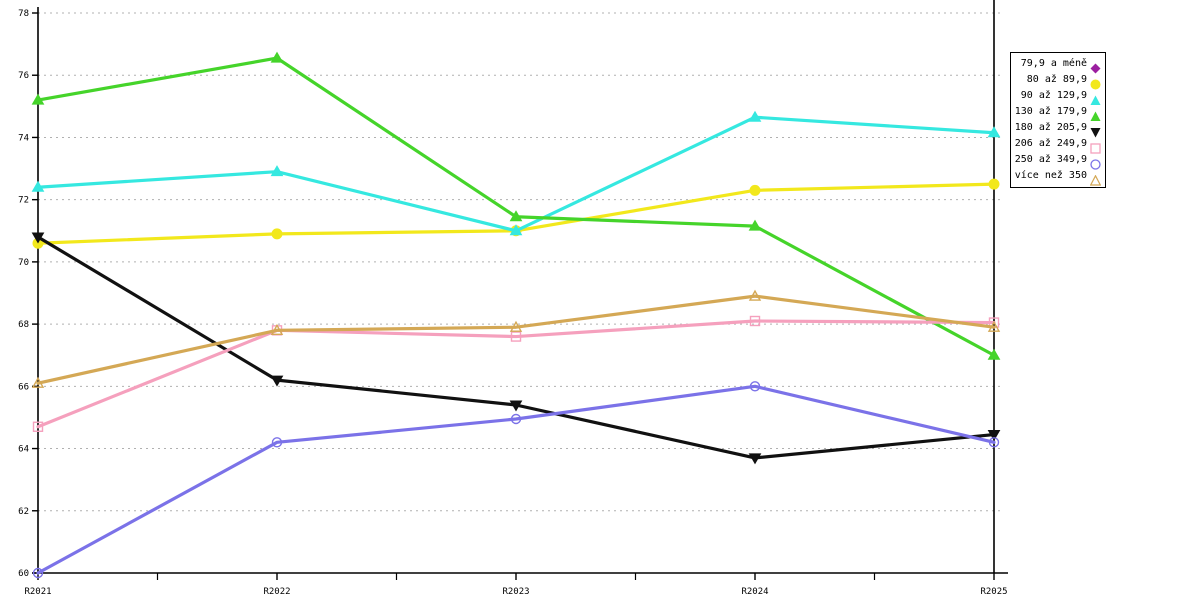 The width and height of the screenshot is (1200, 600). What do you see at coordinates (1050, 175) in the screenshot?
I see `legend-item-label: více než 350` at bounding box center [1050, 175].